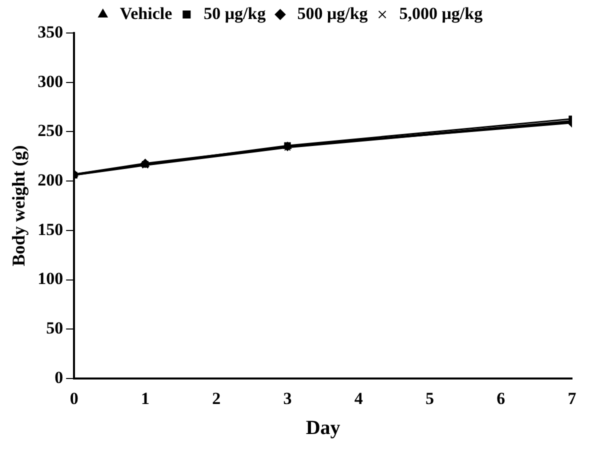 The image size is (592, 450). What do you see at coordinates (216, 398) in the screenshot?
I see `x-tick-label: 2` at bounding box center [216, 398].